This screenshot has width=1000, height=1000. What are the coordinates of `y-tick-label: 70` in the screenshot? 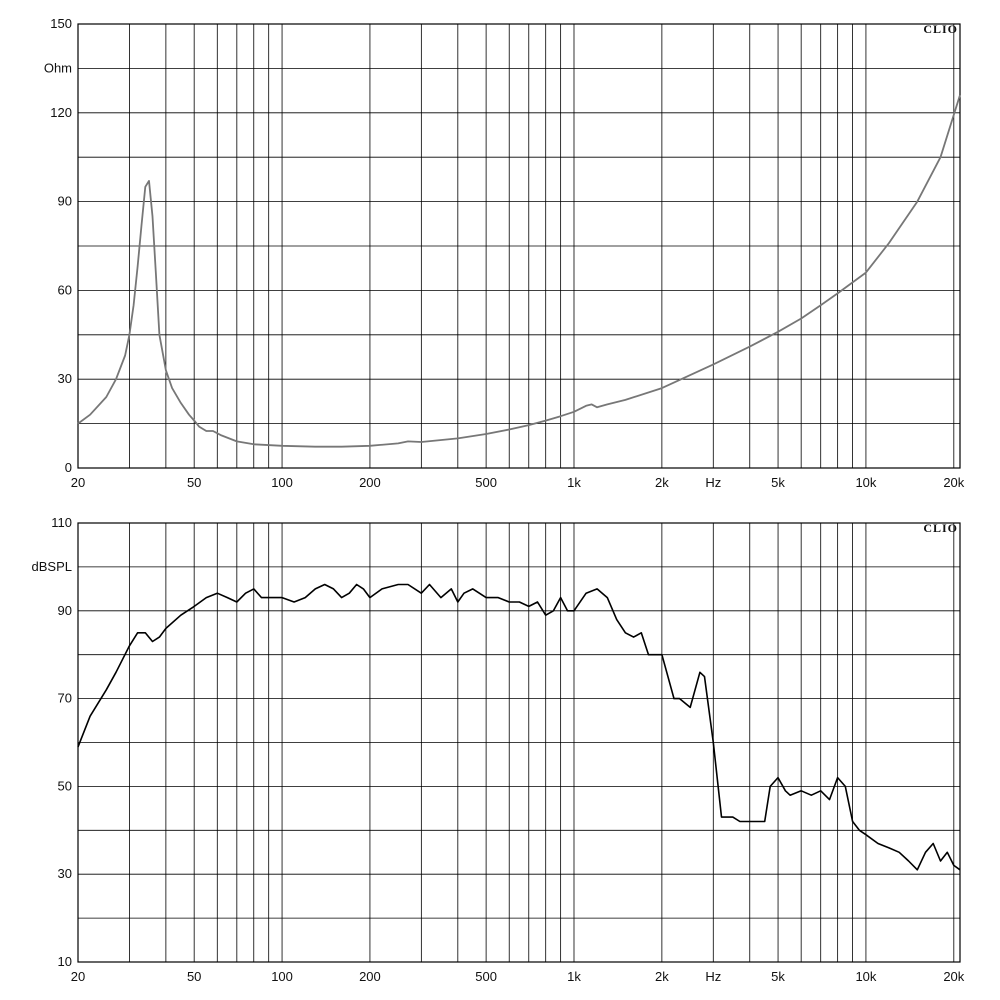 It's located at (65, 698).